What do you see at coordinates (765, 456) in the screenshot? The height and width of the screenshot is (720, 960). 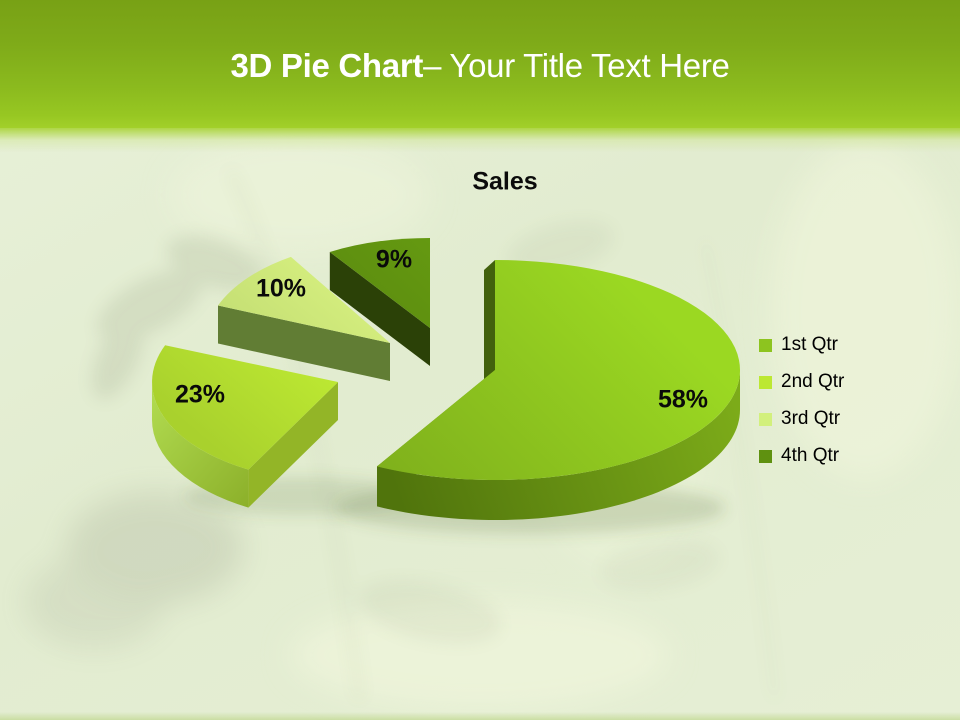 I see `legend-swatch-4th-qtr` at bounding box center [765, 456].